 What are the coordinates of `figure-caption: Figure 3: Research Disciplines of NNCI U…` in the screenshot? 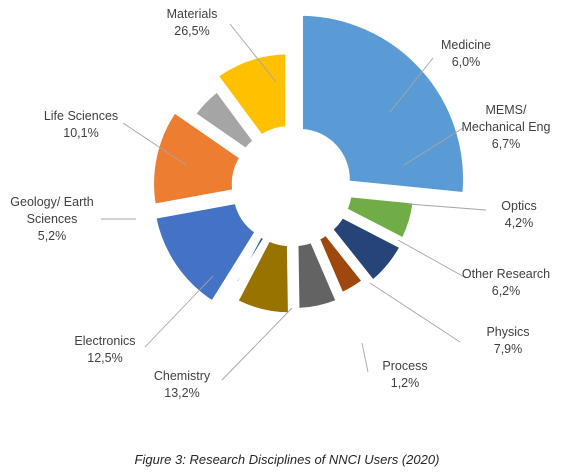 It's located at (287, 459).